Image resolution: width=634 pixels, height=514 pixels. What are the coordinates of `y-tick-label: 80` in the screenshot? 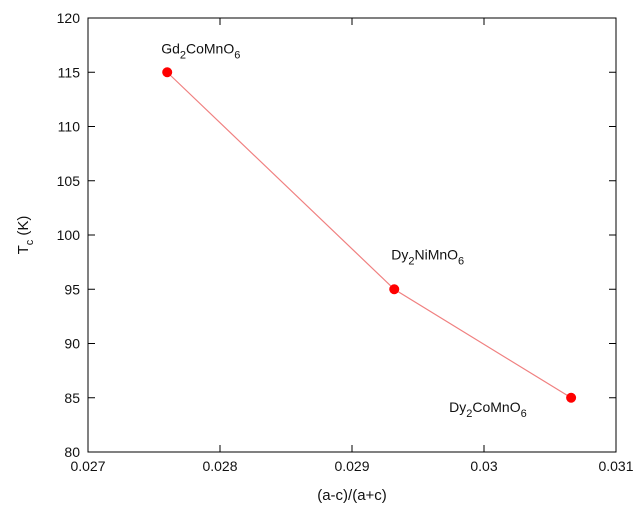 It's located at (72, 452).